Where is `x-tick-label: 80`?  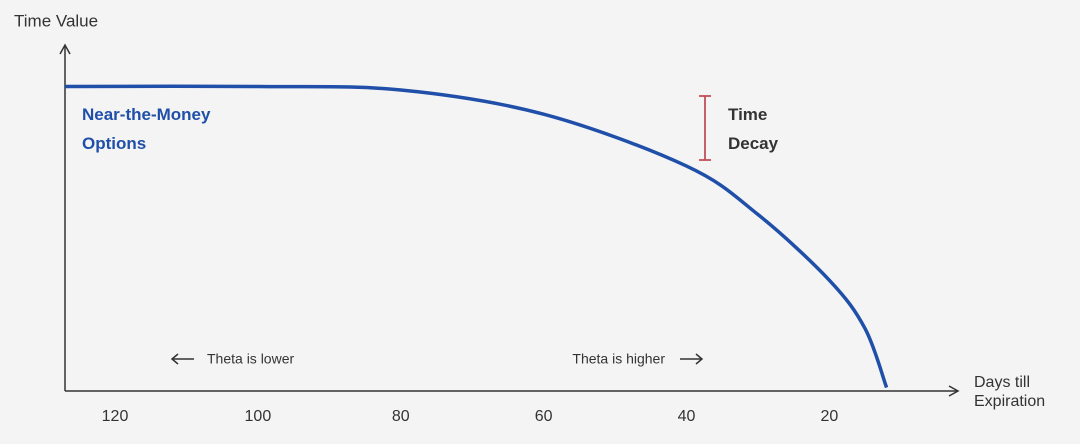 x-tick-label: 80 is located at coordinates (401, 416).